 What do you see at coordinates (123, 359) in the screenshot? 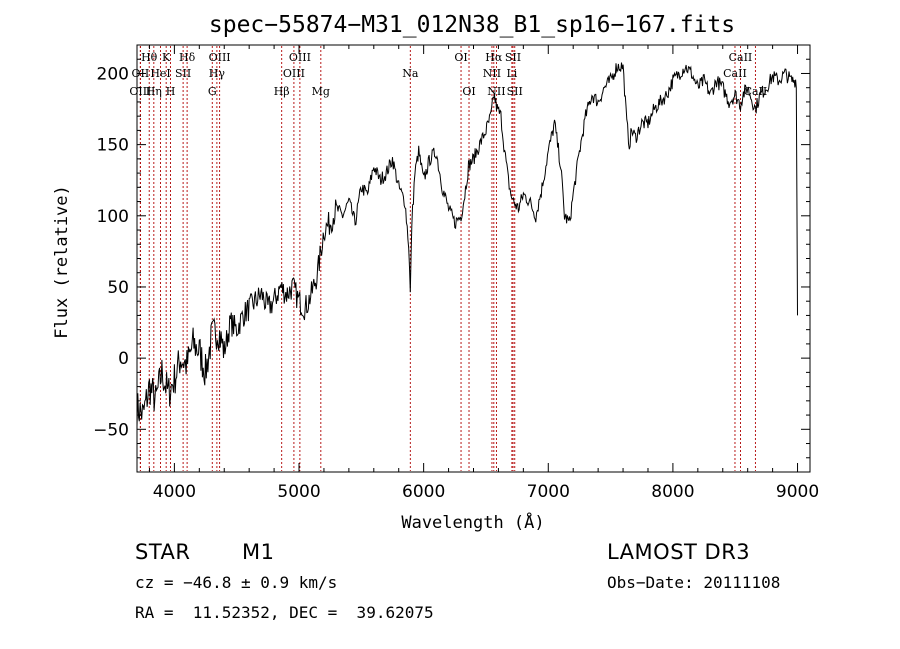
I see `y-tick-label: 0` at bounding box center [123, 359].